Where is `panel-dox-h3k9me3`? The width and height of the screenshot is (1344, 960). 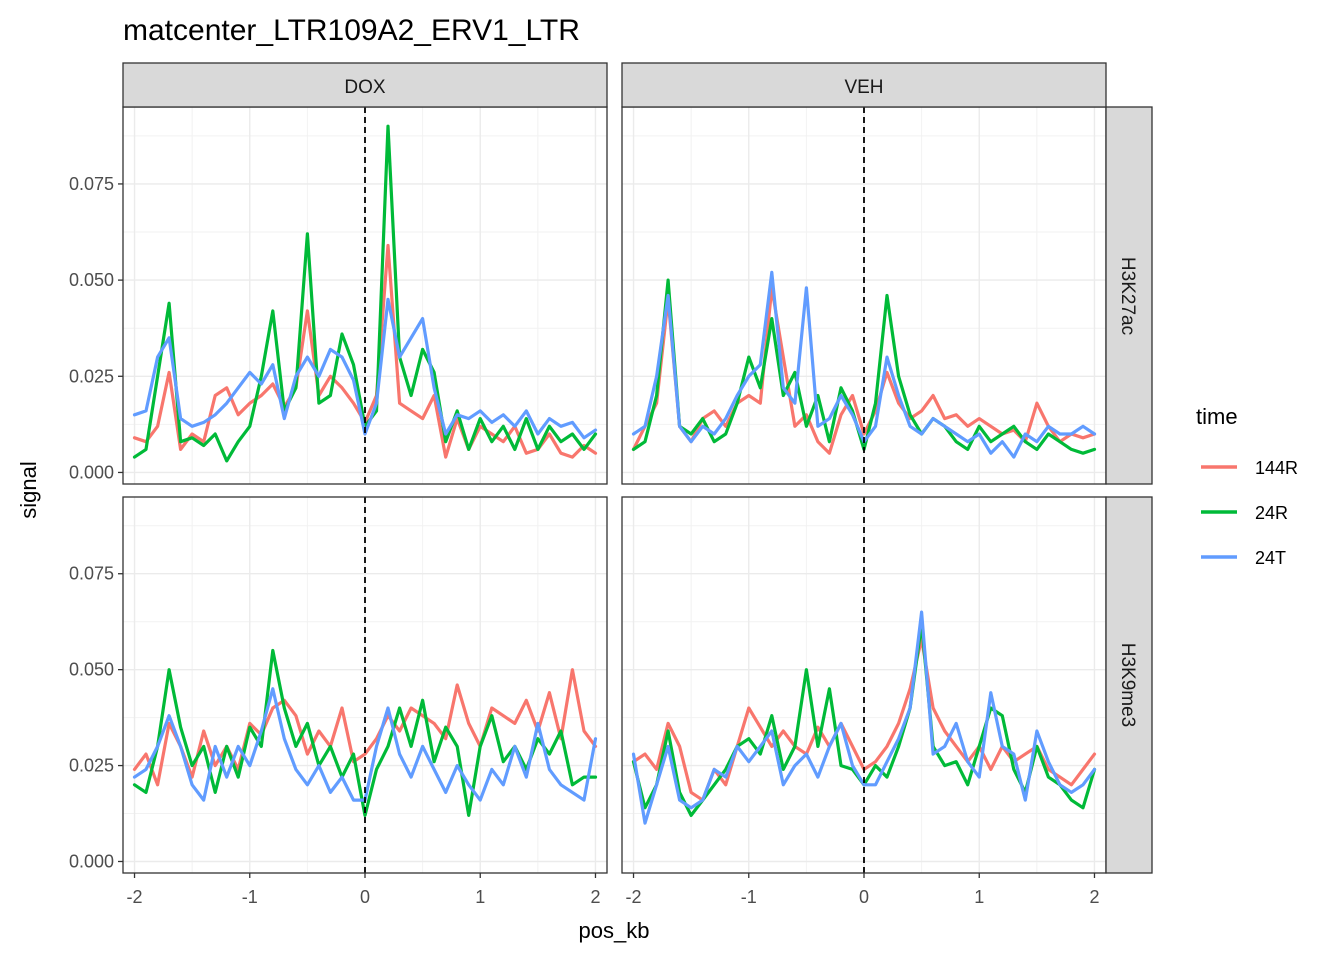
panel-dox-h3k9me3 is located at coordinates (365, 685).